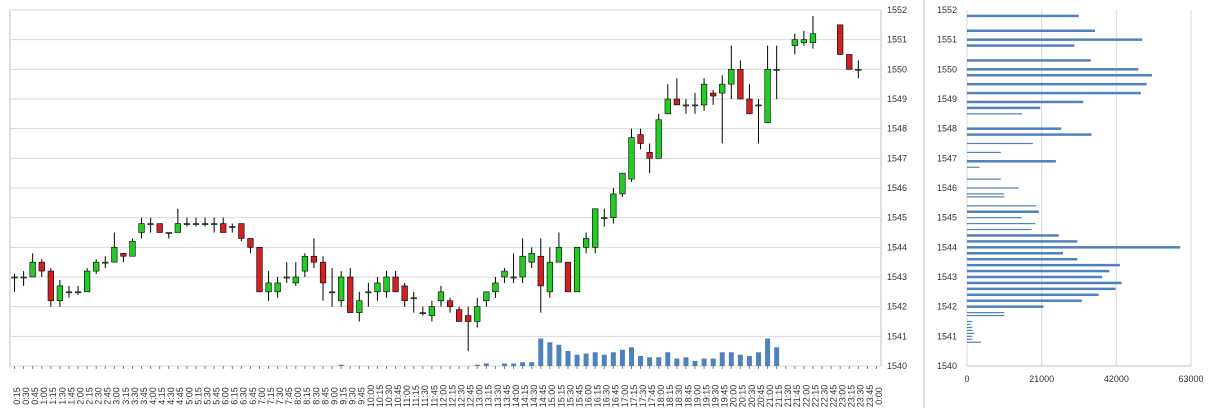  I want to click on y-tick-label: 1540, so click(897, 366).